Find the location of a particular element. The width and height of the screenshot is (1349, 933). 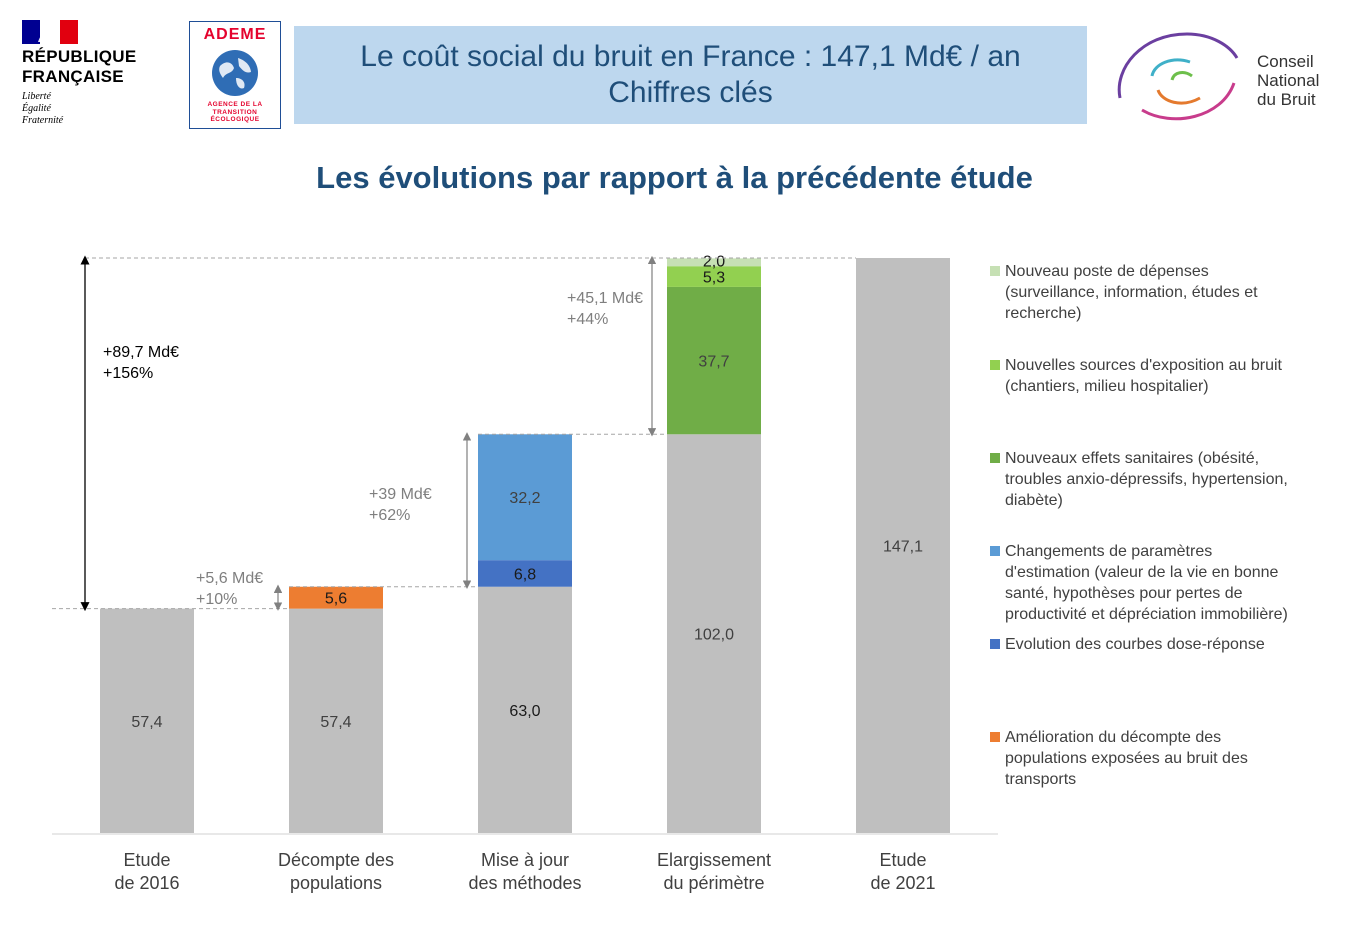

globe-icon is located at coordinates (235, 73).